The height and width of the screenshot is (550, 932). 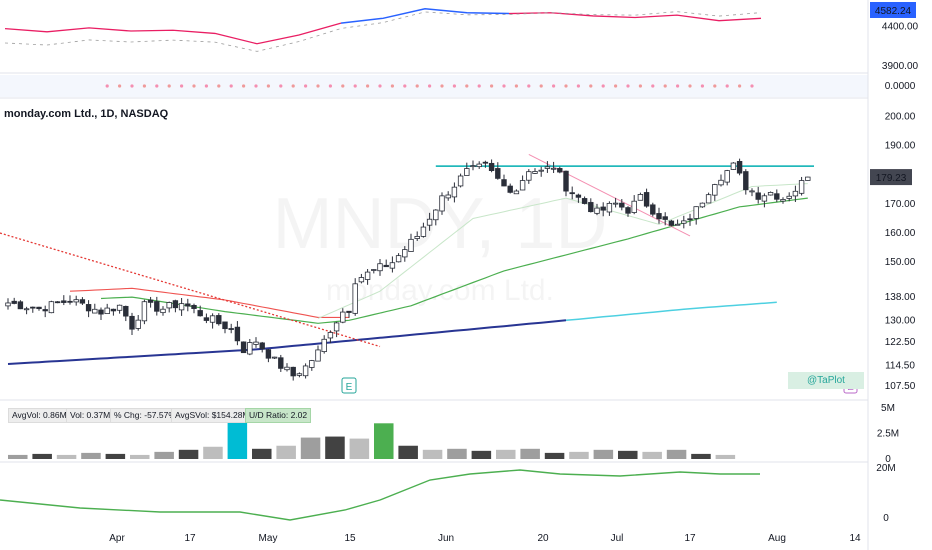 What do you see at coordinates (350, 538) in the screenshot?
I see `time-tick: 15` at bounding box center [350, 538].